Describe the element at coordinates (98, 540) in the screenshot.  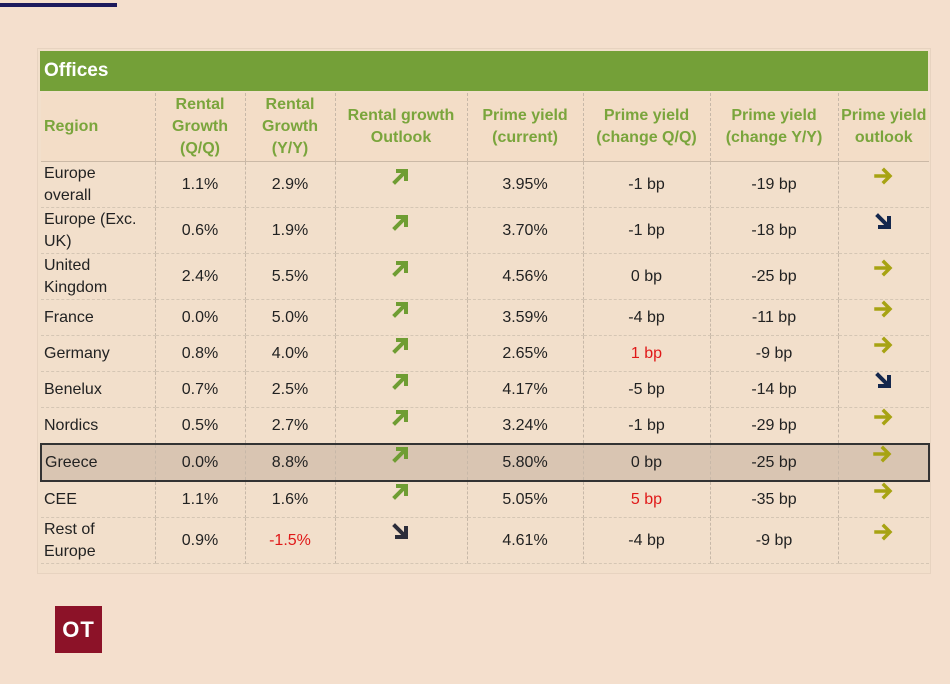
I see `region-cell: Rest of Europe` at that location.